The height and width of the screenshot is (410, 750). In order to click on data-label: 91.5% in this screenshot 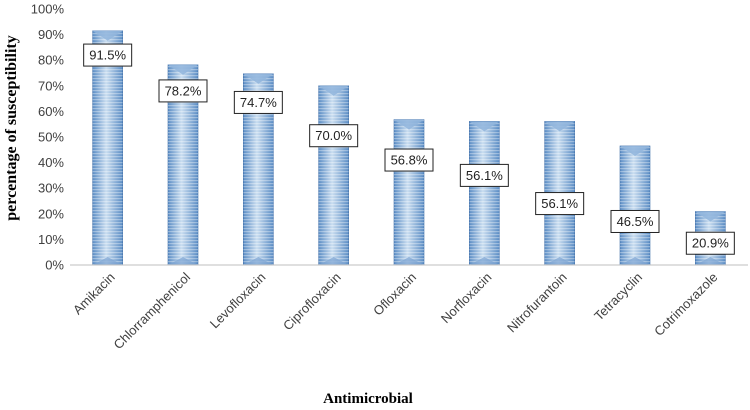, I will do `click(108, 55)`.